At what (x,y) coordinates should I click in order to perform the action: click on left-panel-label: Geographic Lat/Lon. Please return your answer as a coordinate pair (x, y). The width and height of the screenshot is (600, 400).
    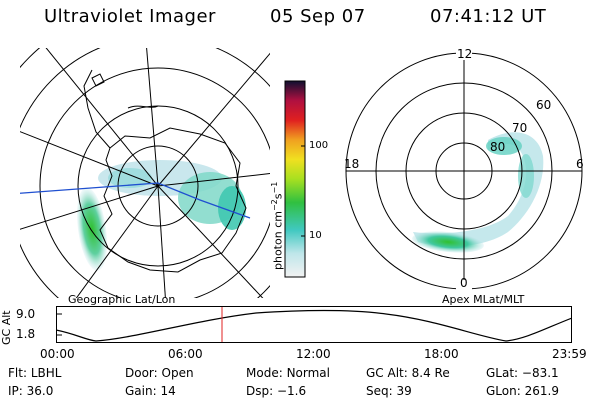
    Looking at the image, I should click on (122, 299).